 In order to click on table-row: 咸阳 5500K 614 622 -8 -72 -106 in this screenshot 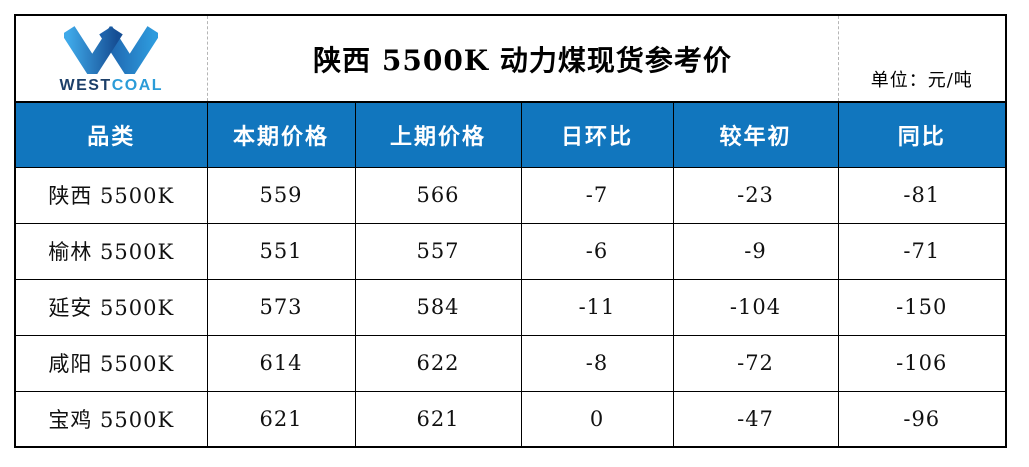, I will do `click(510, 363)`.